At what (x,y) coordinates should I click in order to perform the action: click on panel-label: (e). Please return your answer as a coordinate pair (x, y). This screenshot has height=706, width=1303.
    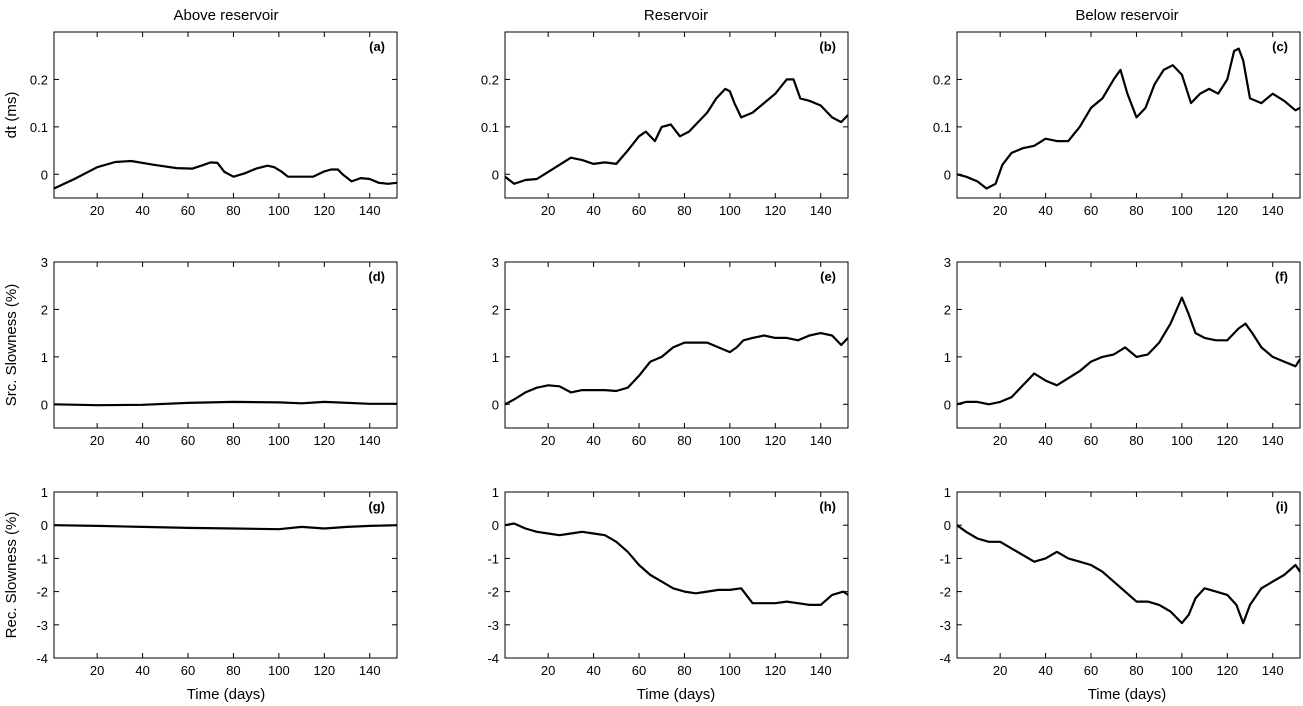
    Looking at the image, I should click on (828, 276).